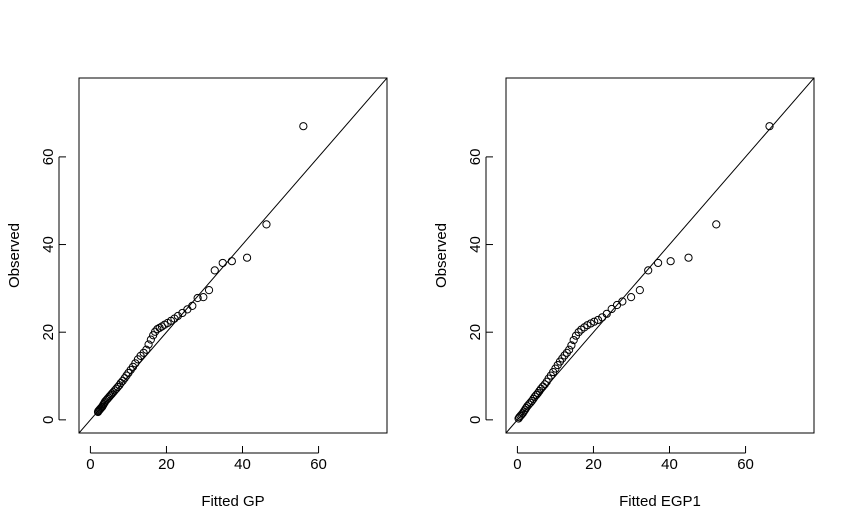 The width and height of the screenshot is (854, 532). Describe the element at coordinates (660, 501) in the screenshot. I see `x-axis-title: Fitted EGP1` at that location.